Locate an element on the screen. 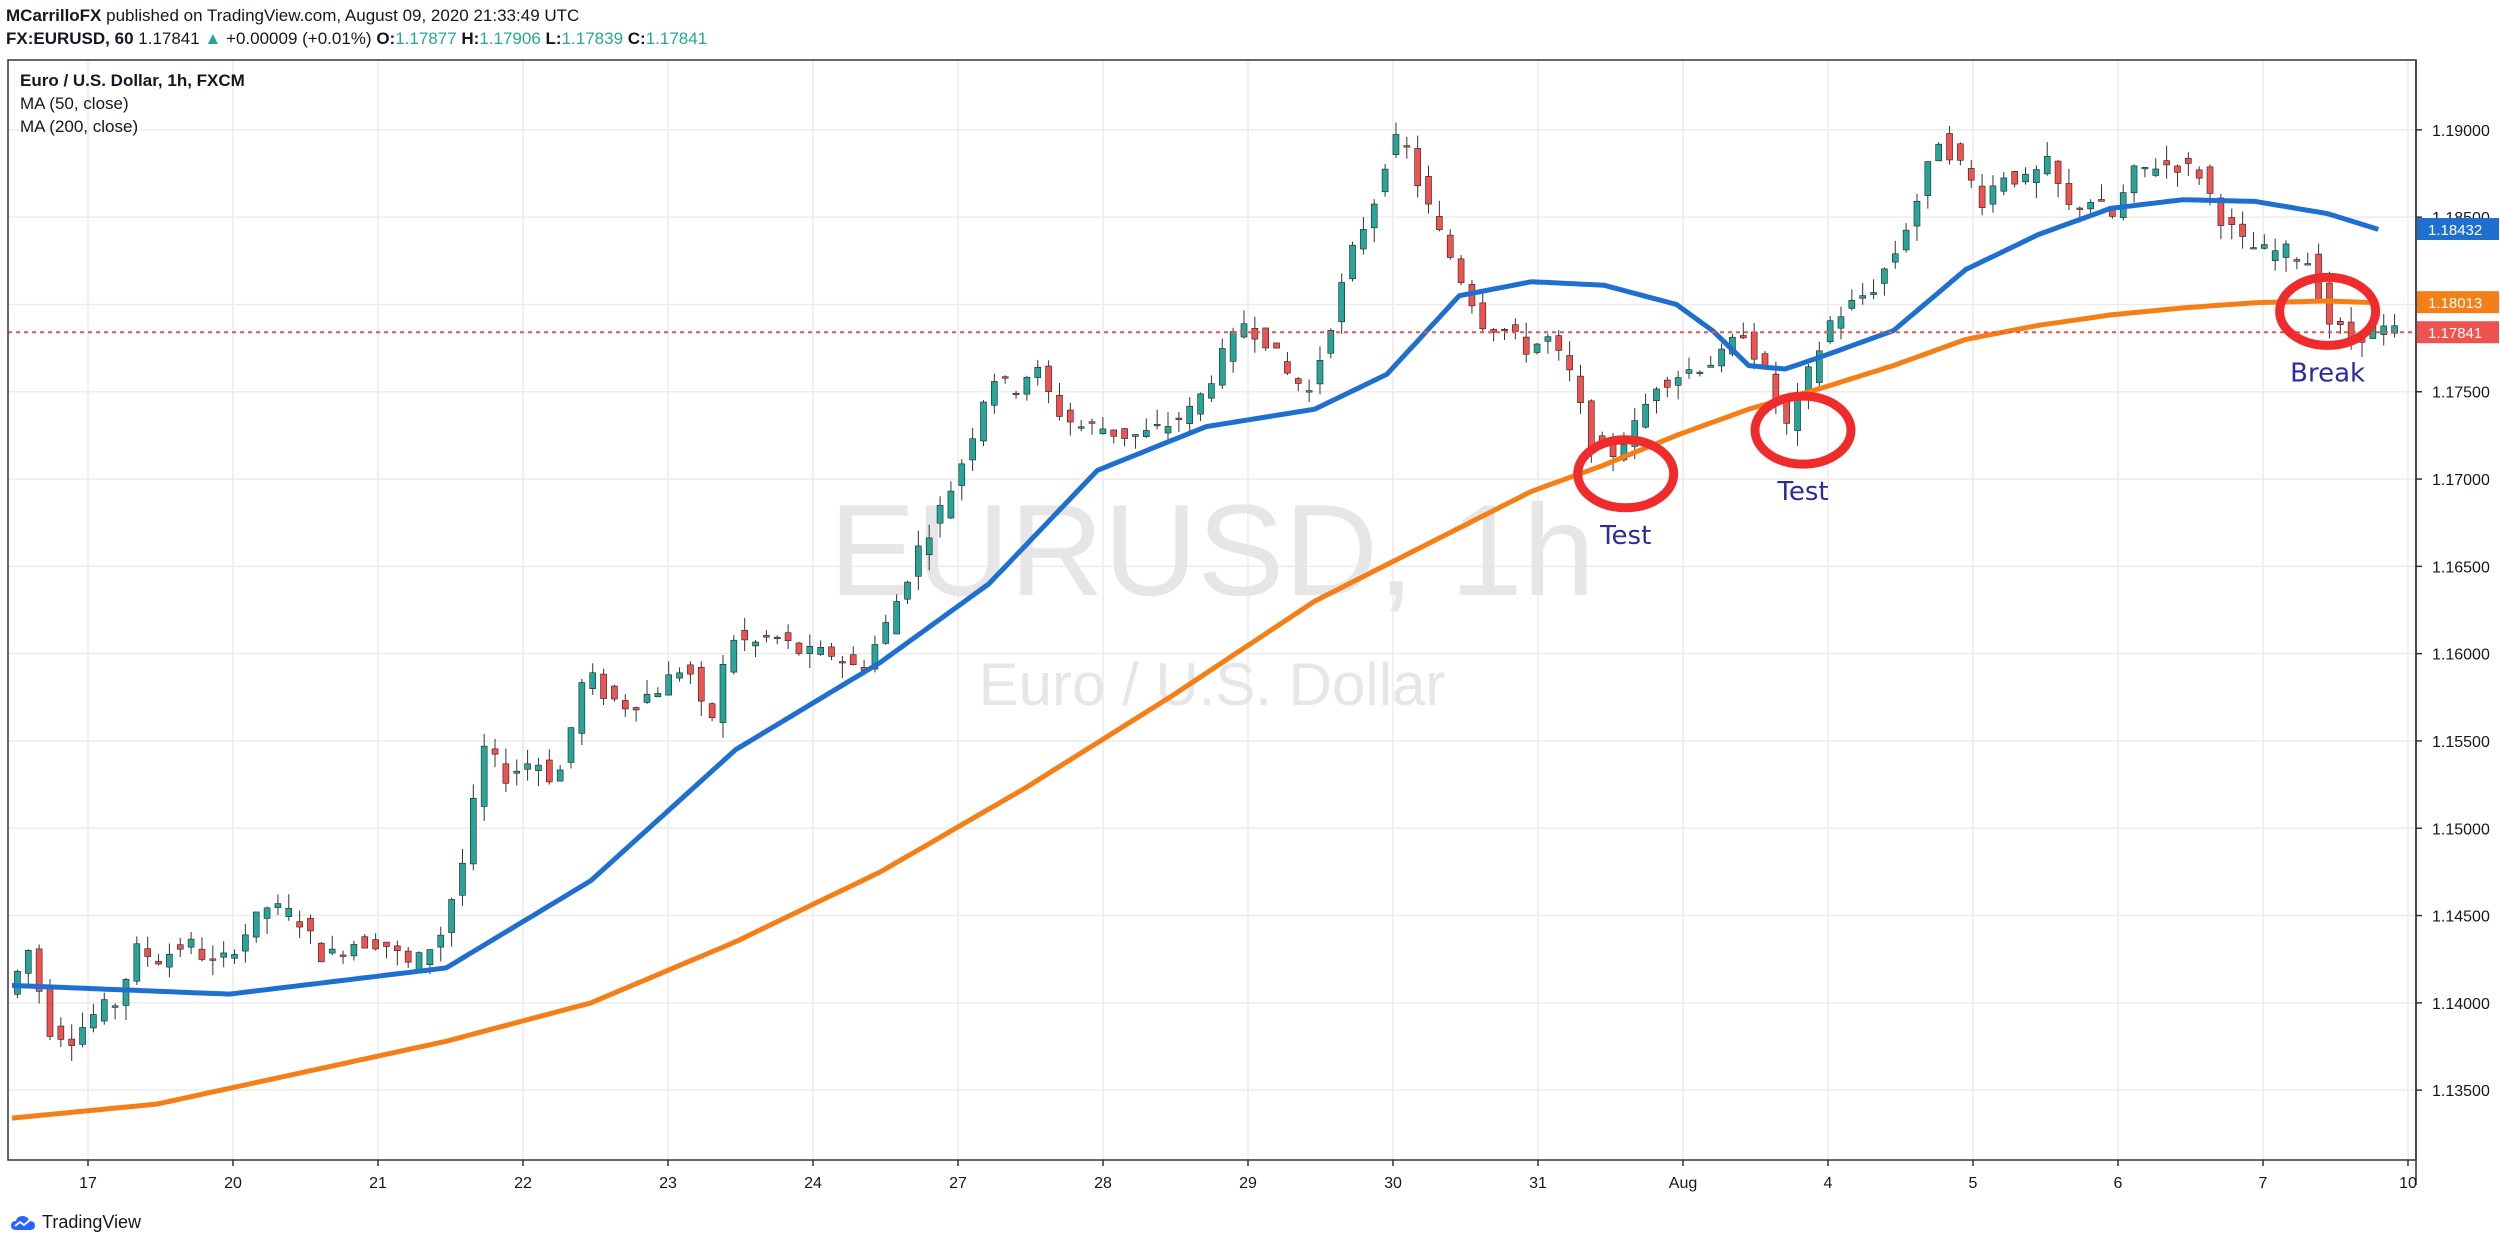  x-tick-label: 23 is located at coordinates (668, 1183).